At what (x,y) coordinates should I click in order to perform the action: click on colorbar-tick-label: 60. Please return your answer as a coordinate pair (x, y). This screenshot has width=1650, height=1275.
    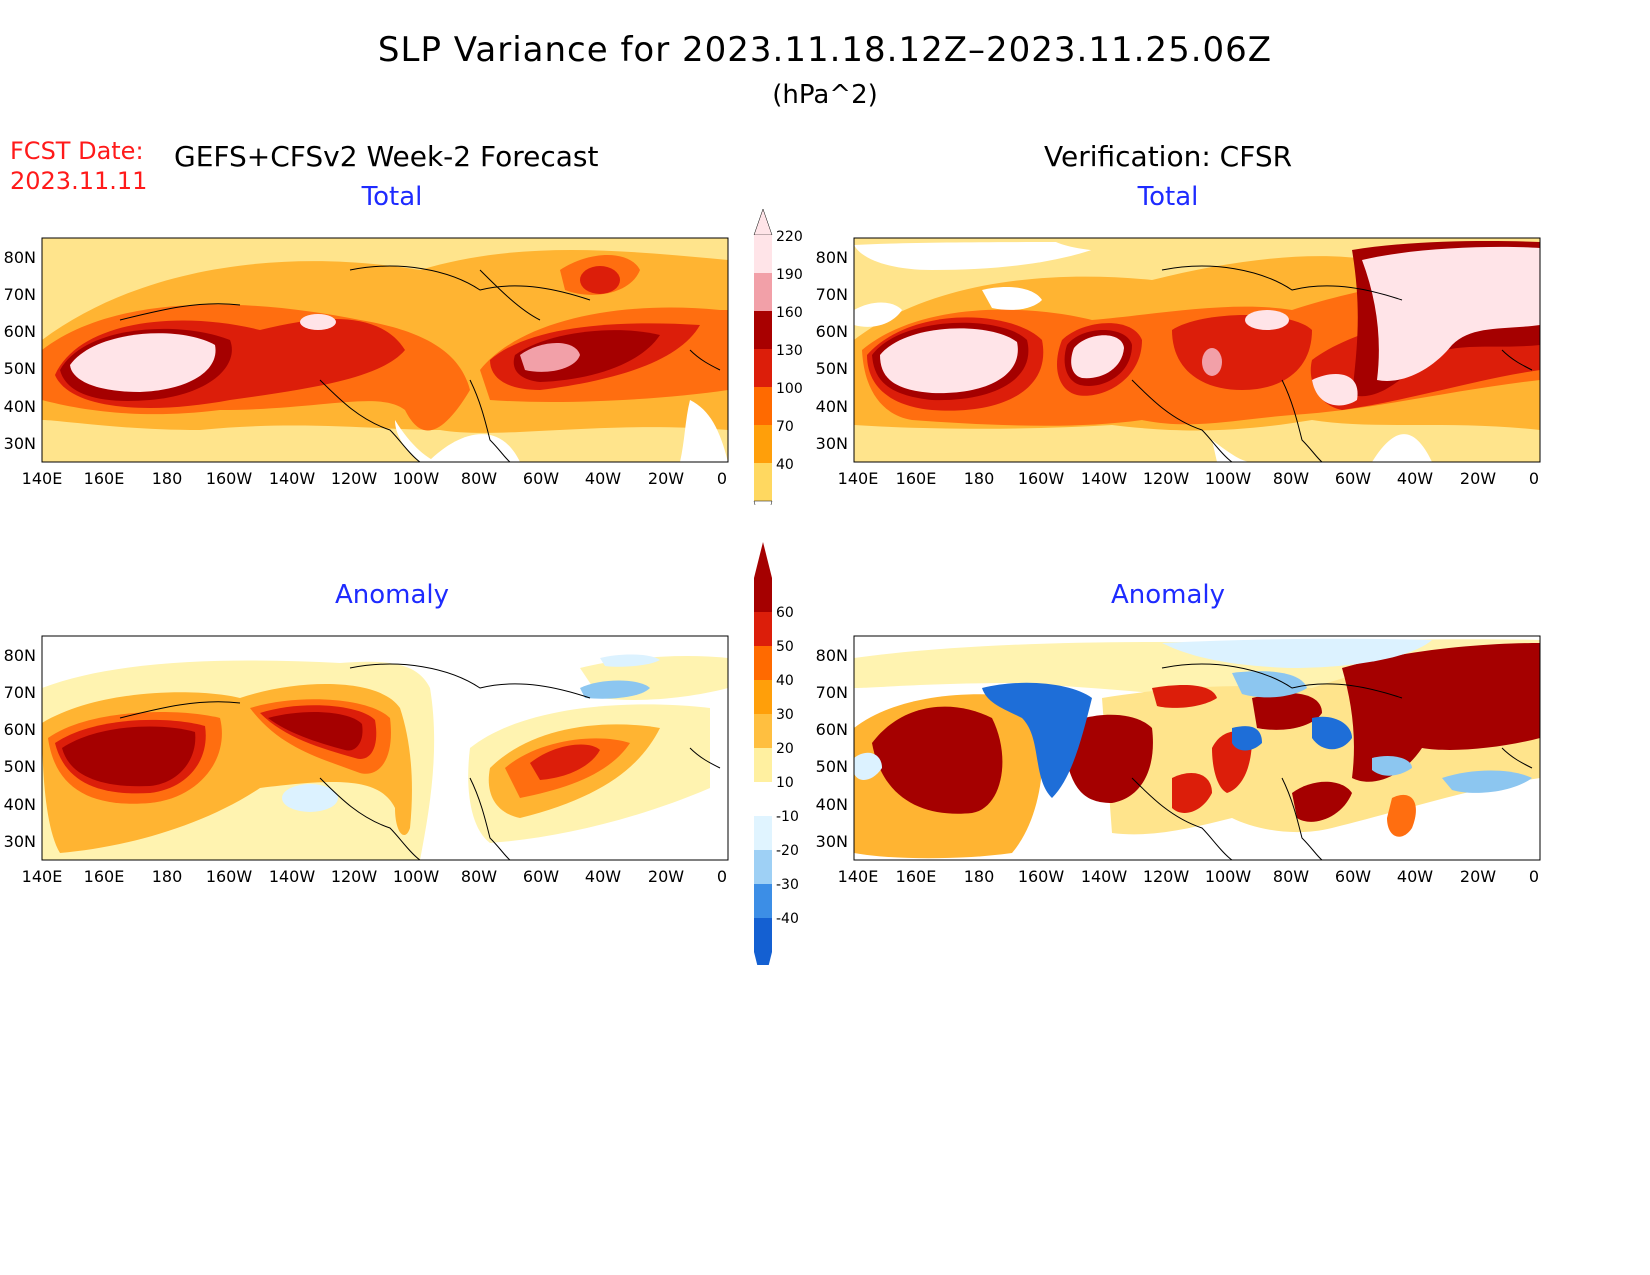
    Looking at the image, I should click on (785, 613).